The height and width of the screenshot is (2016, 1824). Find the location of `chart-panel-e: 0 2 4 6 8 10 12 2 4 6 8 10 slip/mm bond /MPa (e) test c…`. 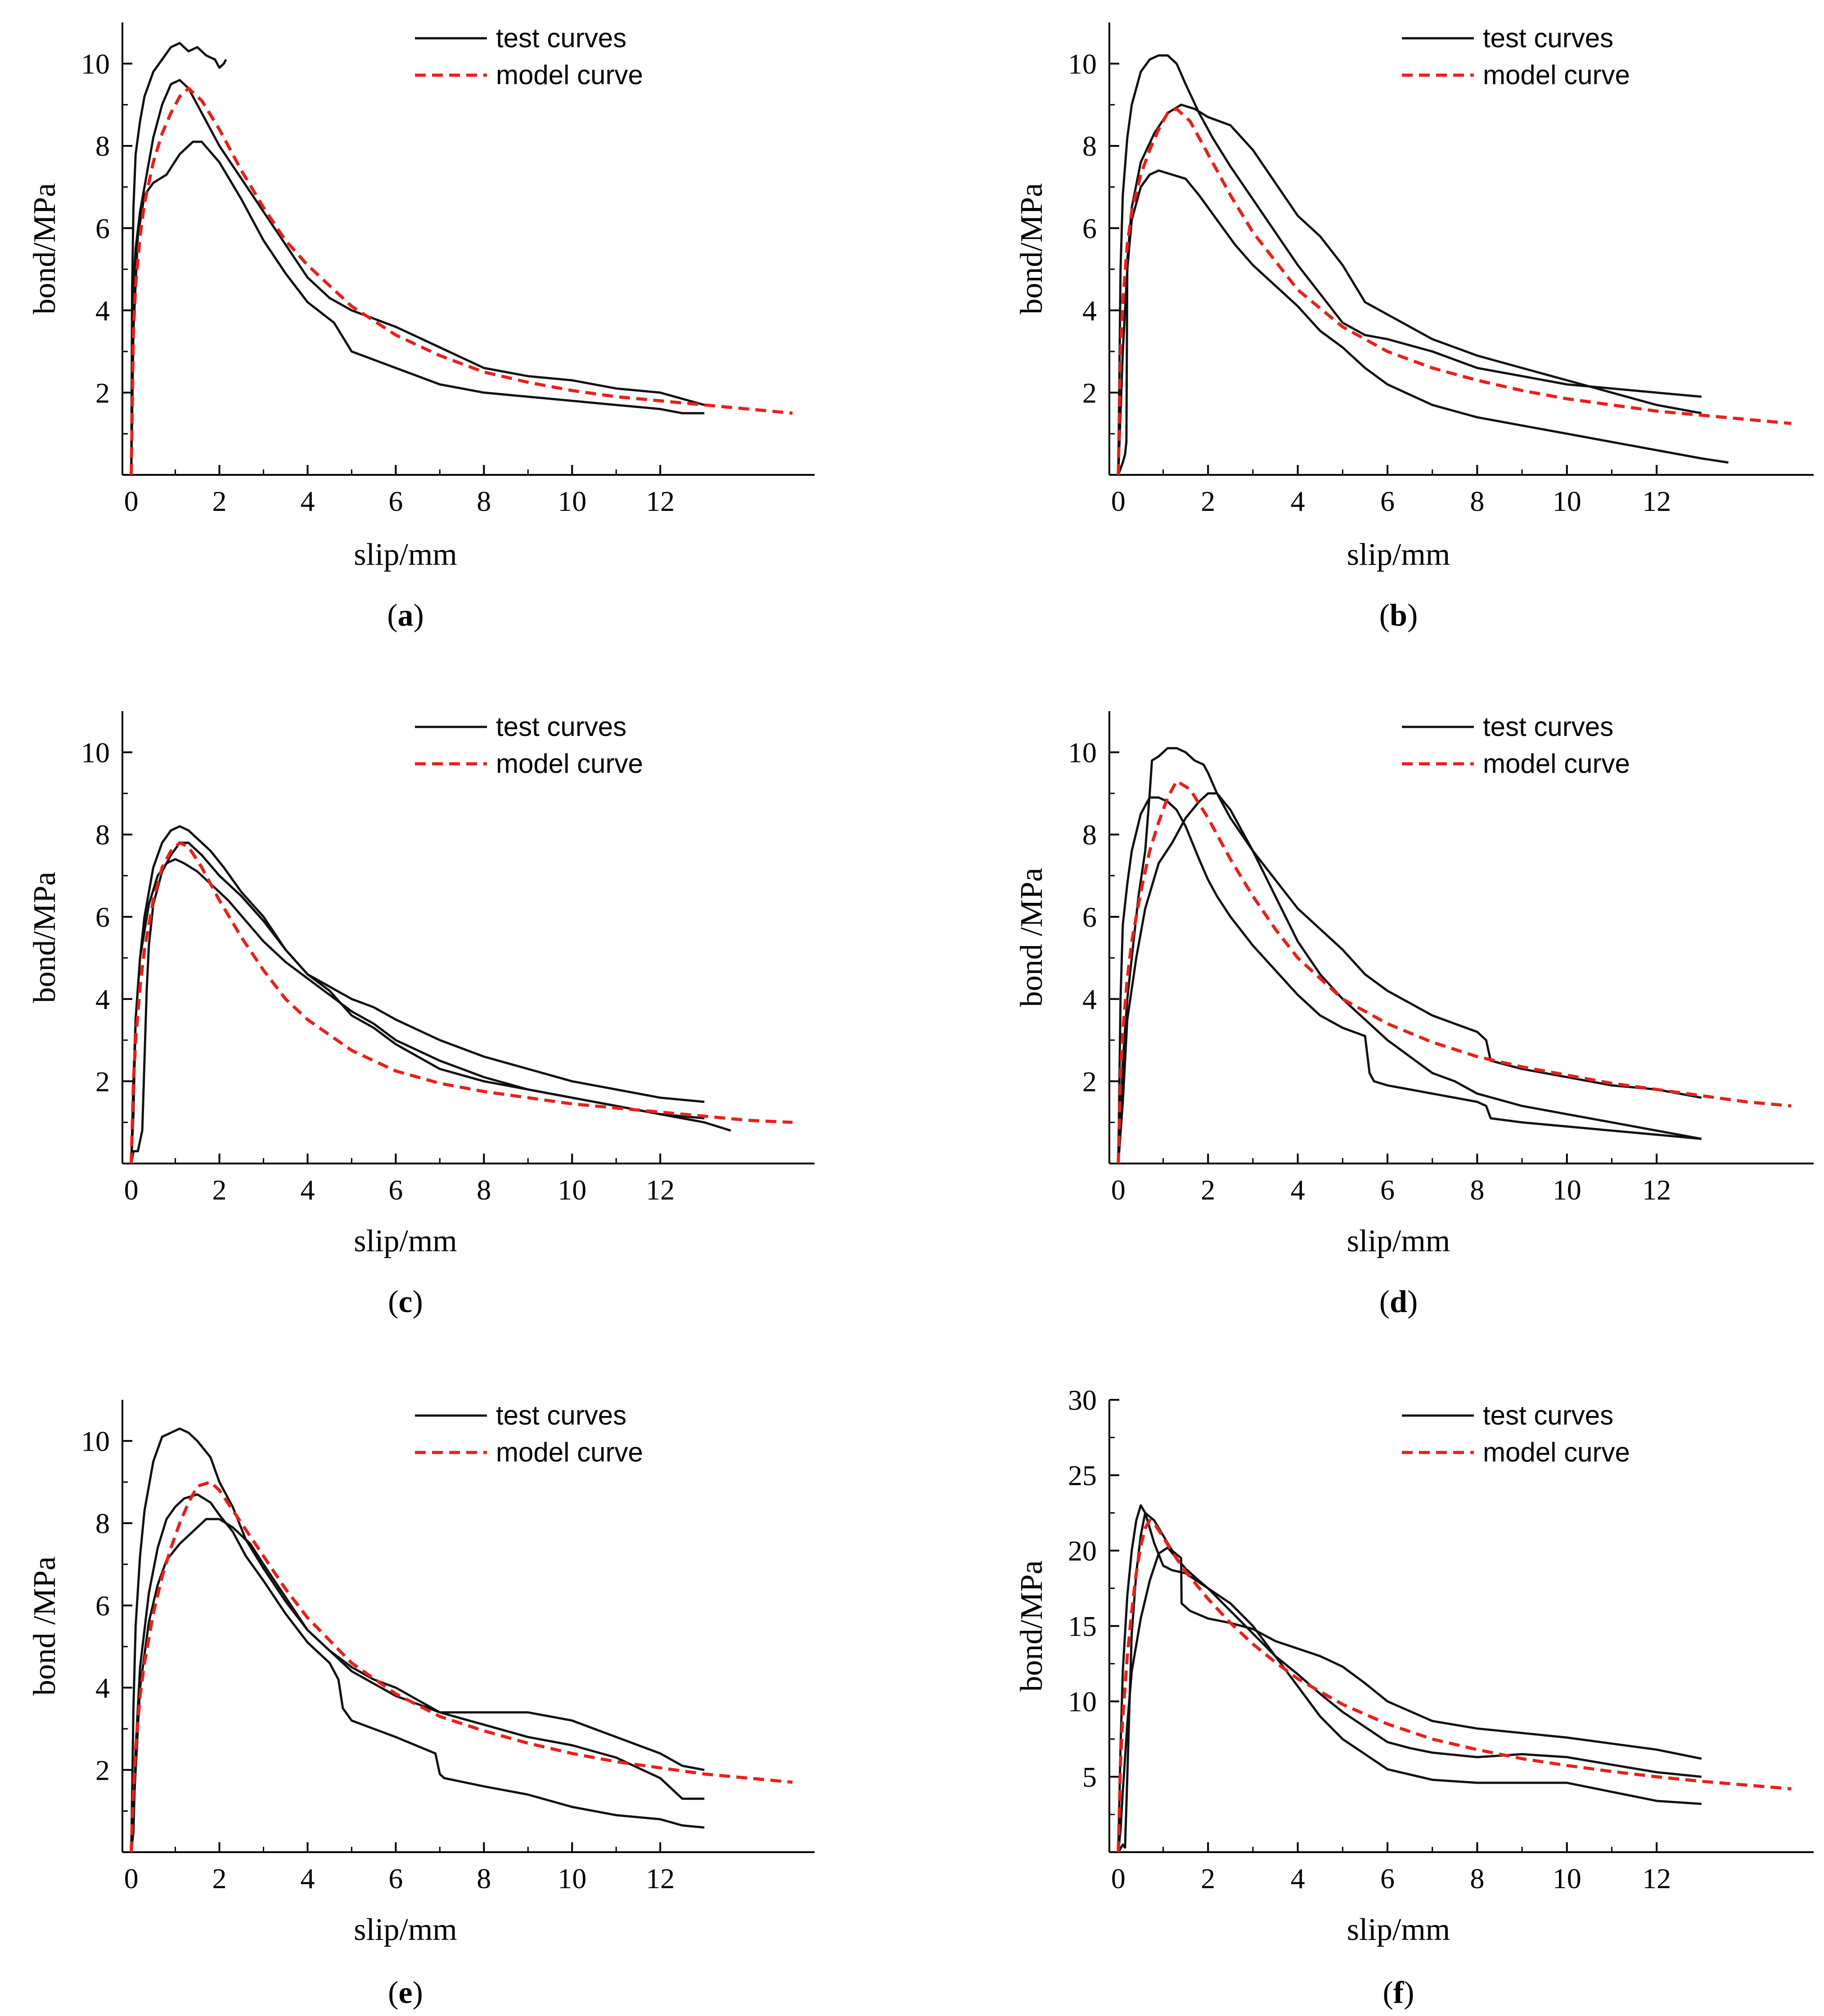

chart-panel-e: 0 2 4 6 8 10 12 2 4 6 8 10 slip/mm bond /MPa (e) test c… is located at coordinates (421, 1705).